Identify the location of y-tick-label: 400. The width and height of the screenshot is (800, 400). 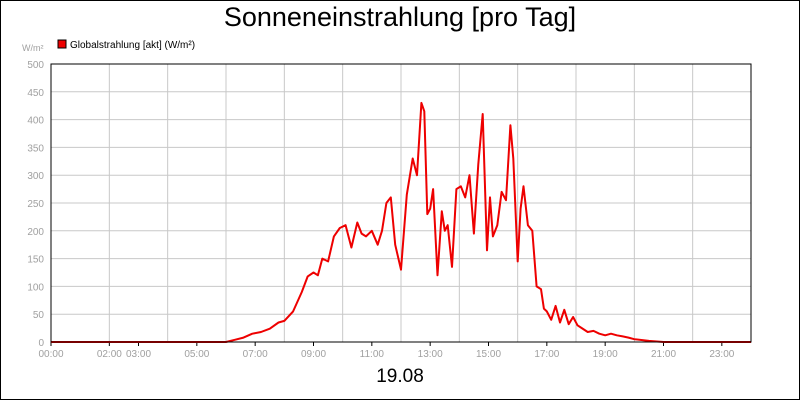
(35, 121).